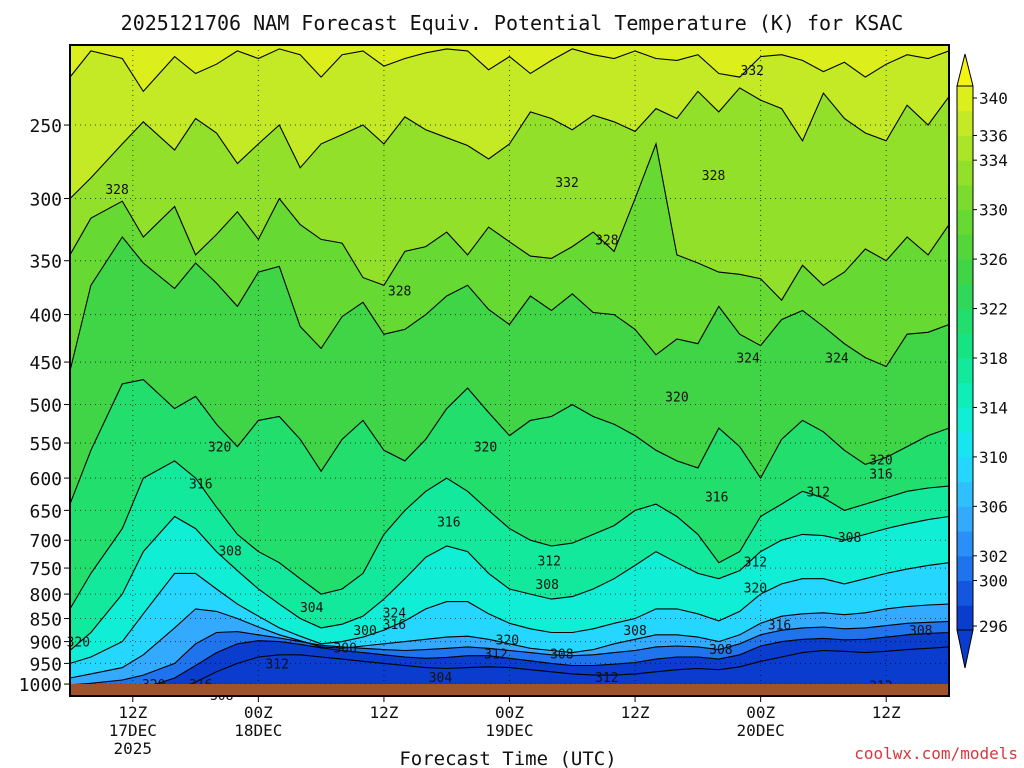 This screenshot has width=1024, height=768. I want to click on x-tick-label: 18DEC, so click(258, 730).